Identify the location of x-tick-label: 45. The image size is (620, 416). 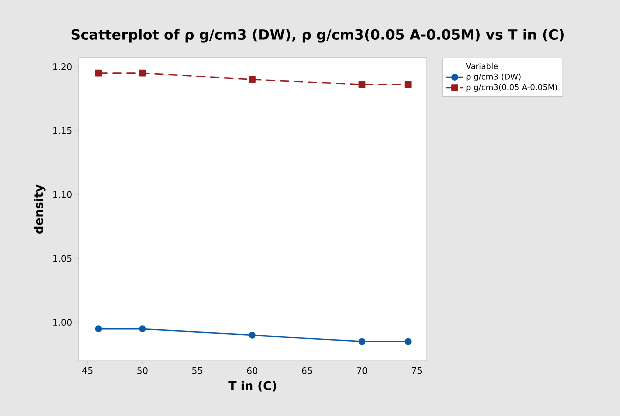
(87, 371).